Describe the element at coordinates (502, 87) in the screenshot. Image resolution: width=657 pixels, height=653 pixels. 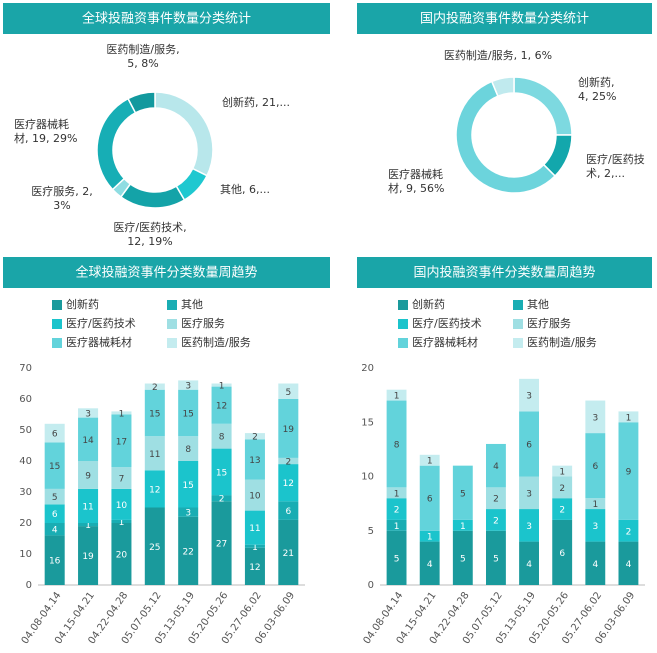
I see `donut-slice` at that location.